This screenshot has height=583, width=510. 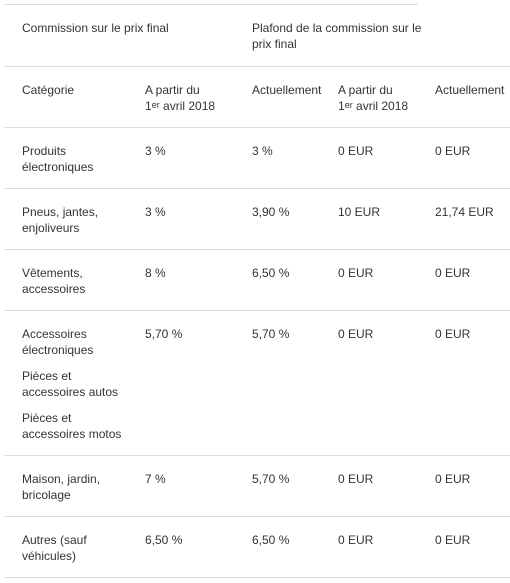 I want to click on category-label: Produits électroniques, so click(x=58, y=159).